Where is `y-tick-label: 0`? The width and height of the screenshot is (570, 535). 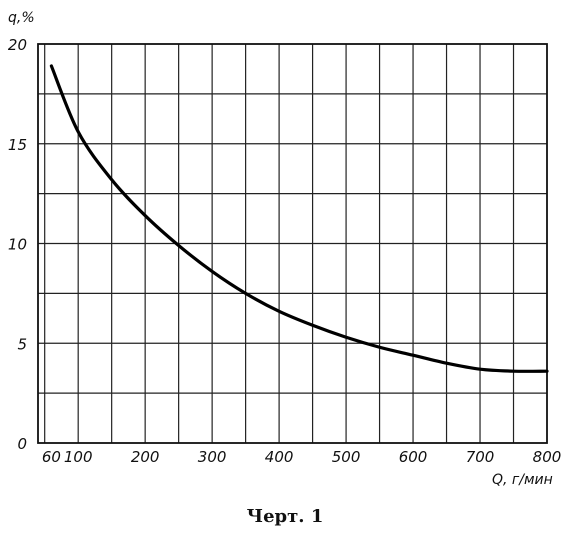
y-tick-label: 0 is located at coordinates (22, 444).